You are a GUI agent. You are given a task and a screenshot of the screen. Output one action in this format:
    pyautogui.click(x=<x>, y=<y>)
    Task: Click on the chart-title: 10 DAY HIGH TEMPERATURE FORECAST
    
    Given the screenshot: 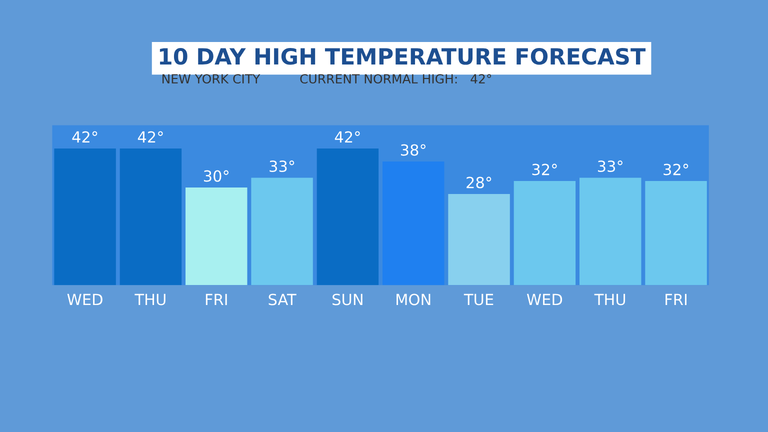 What is the action you would take?
    pyautogui.click(x=403, y=56)
    